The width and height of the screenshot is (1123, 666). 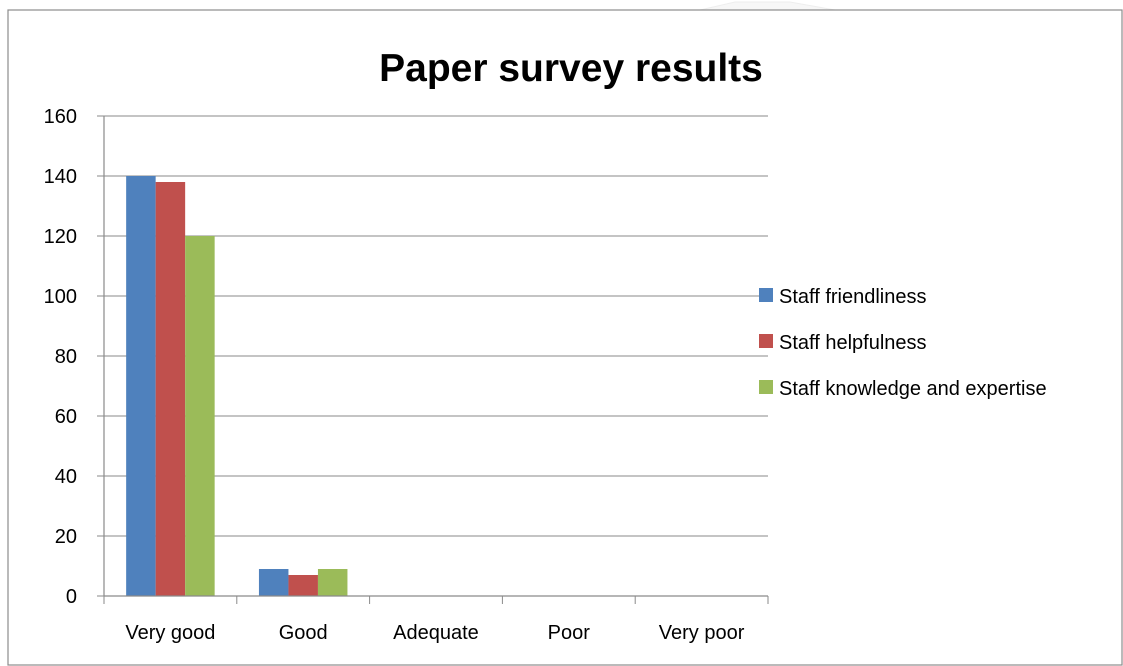 What do you see at coordinates (71, 597) in the screenshot?
I see `y-axis-tick-label: 0` at bounding box center [71, 597].